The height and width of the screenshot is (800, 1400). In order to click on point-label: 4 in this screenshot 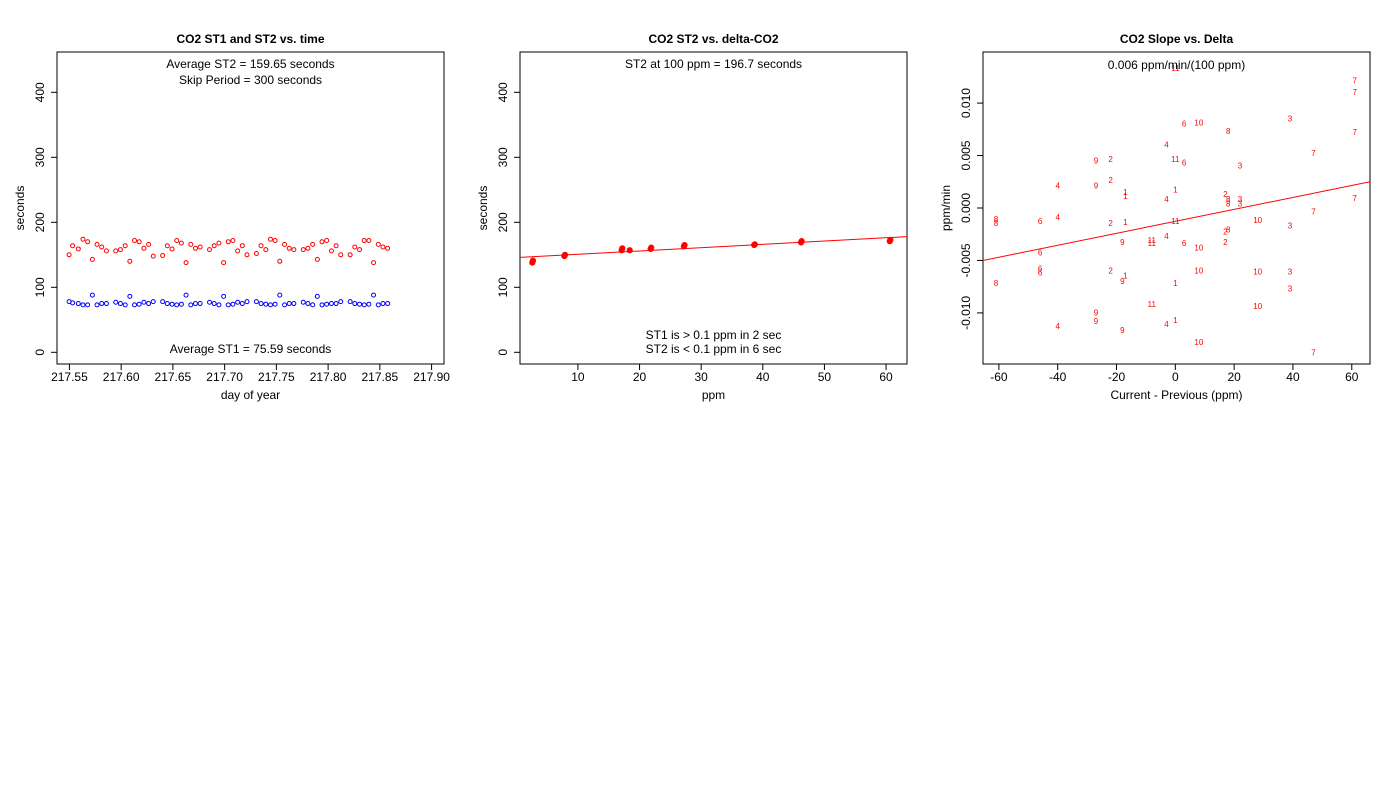, I will do `click(1166, 236)`.